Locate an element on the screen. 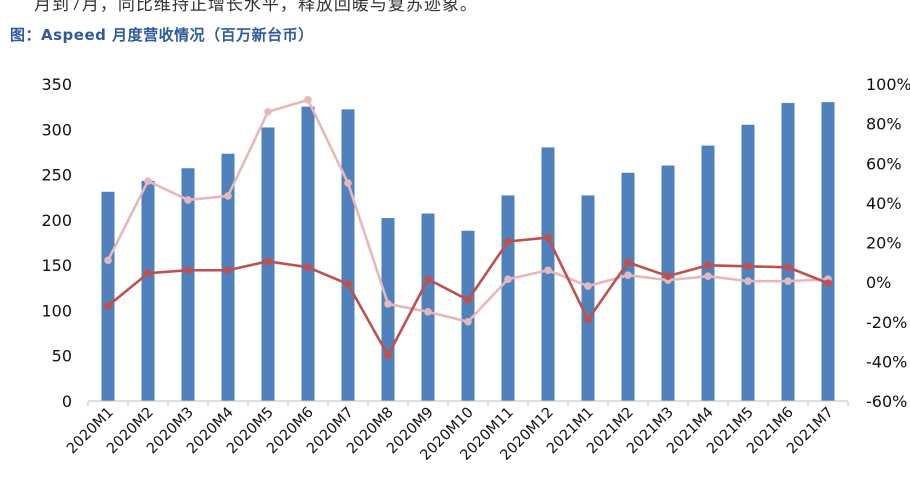  y-right-tick-label: 0% is located at coordinates (878, 282).